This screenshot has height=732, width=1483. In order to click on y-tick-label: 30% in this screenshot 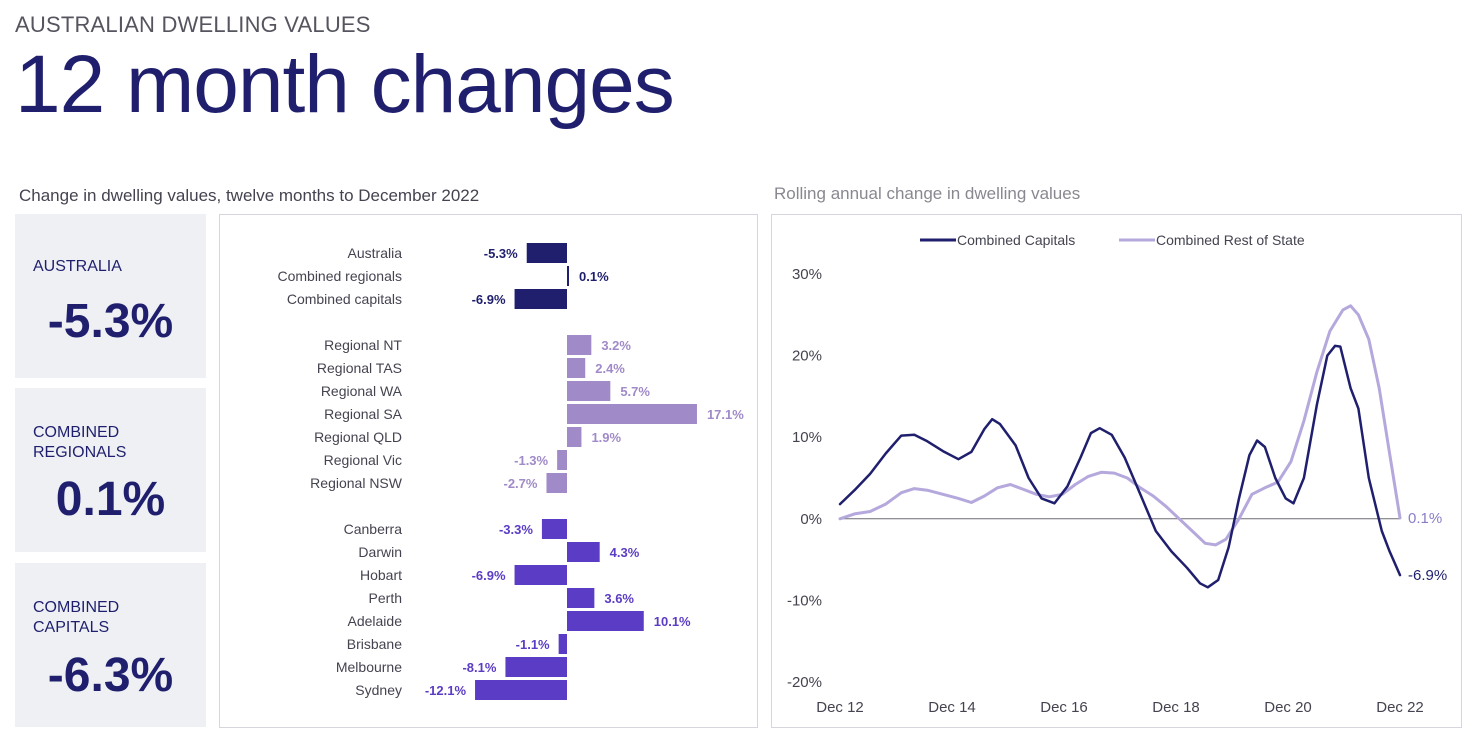, I will do `click(807, 274)`.